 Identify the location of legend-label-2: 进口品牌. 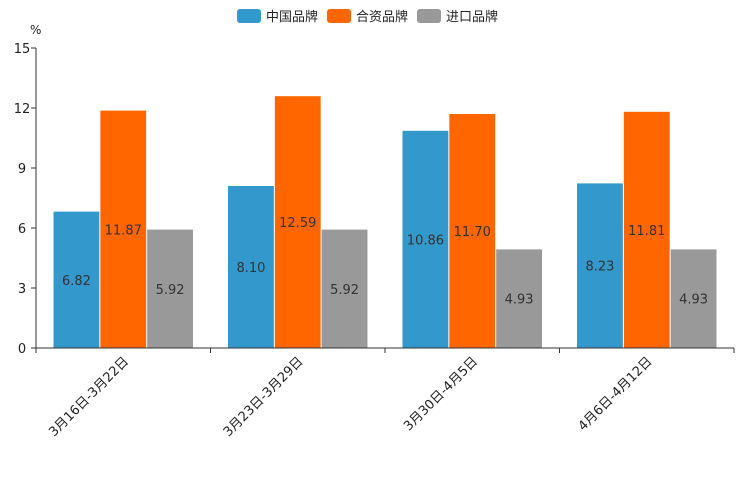
(472, 17).